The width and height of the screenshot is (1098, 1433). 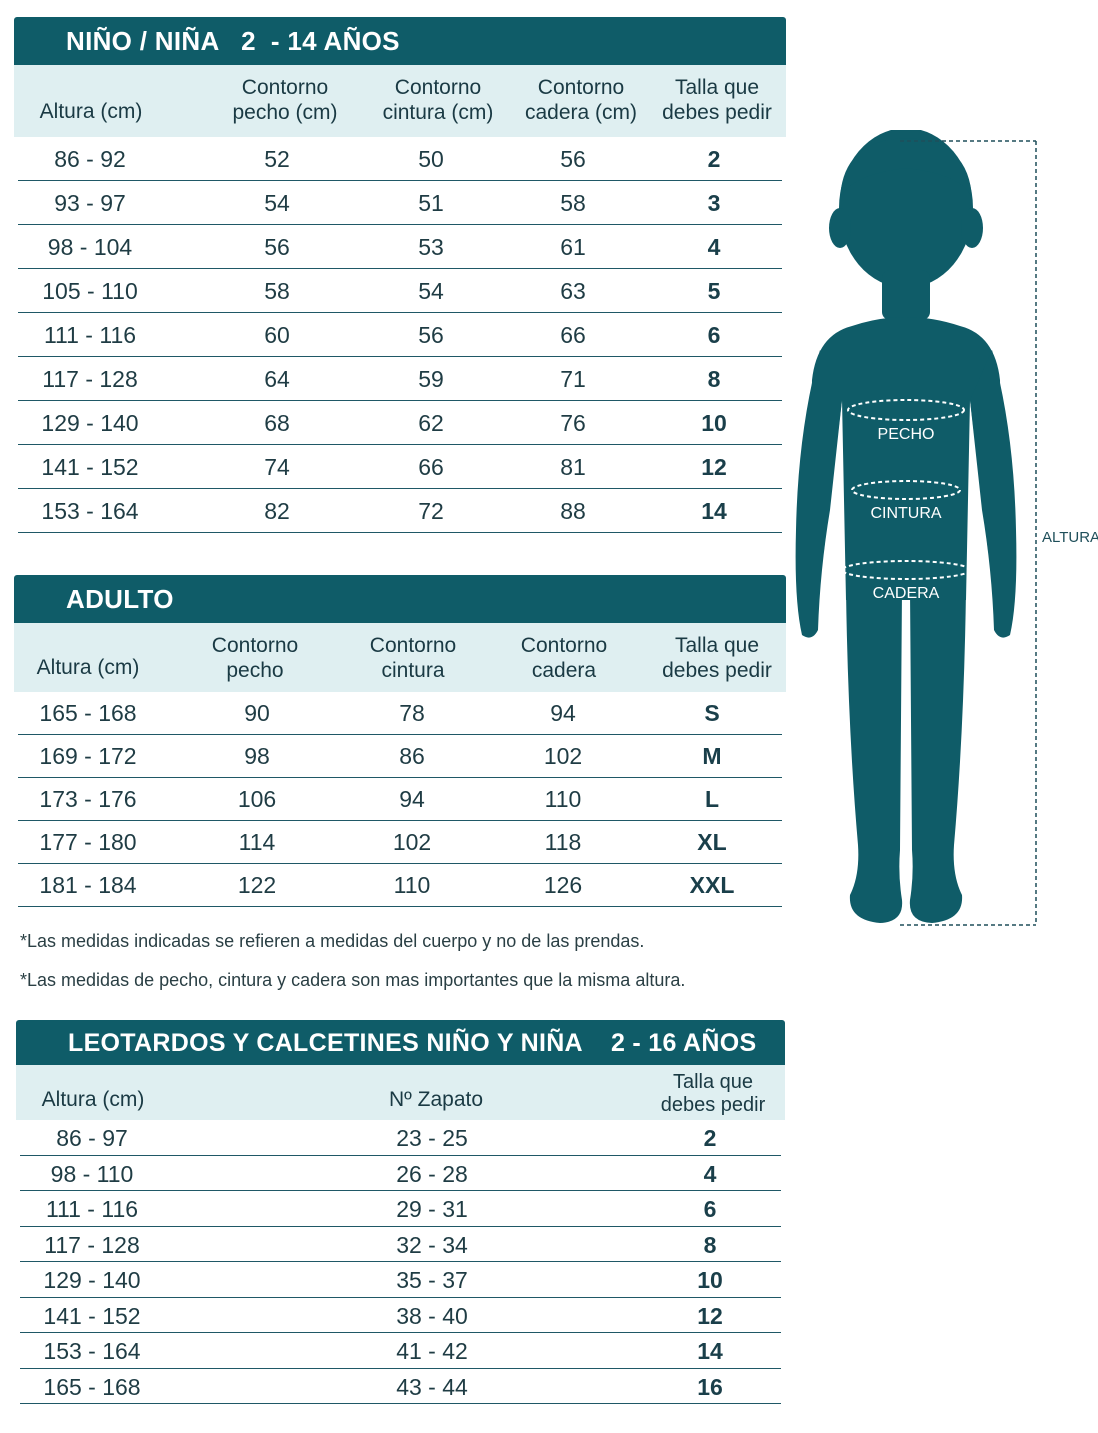 What do you see at coordinates (412, 713) in the screenshot?
I see `table-cell: 78` at bounding box center [412, 713].